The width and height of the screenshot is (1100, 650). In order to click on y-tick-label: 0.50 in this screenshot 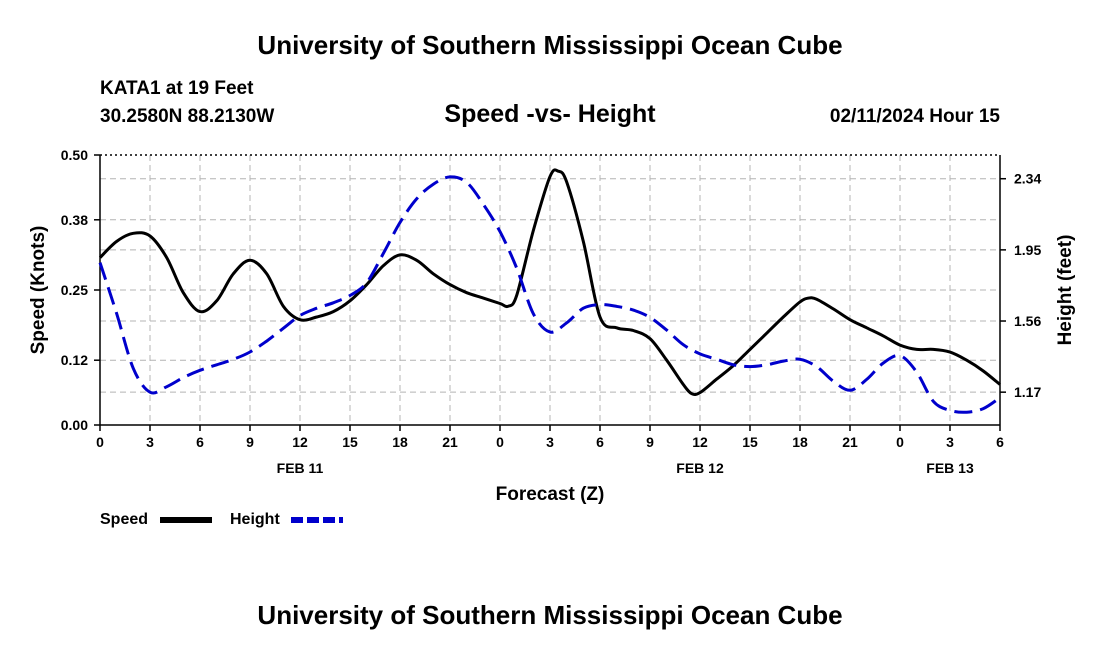, I will do `click(74, 155)`.